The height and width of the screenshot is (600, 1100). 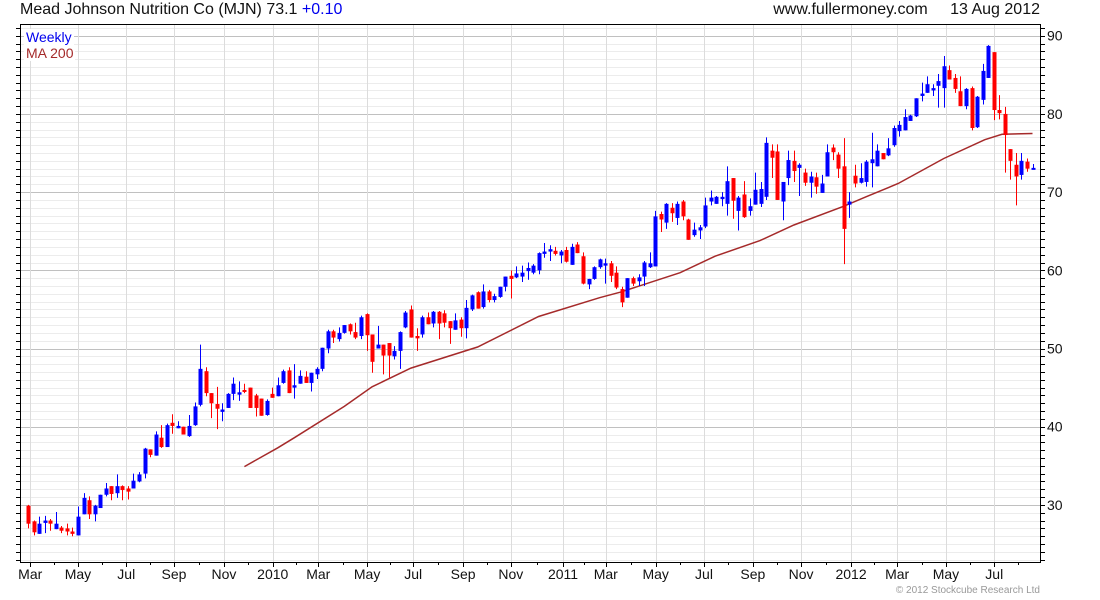 What do you see at coordinates (1055, 505) in the screenshot?
I see `y-tick-label: 30` at bounding box center [1055, 505].